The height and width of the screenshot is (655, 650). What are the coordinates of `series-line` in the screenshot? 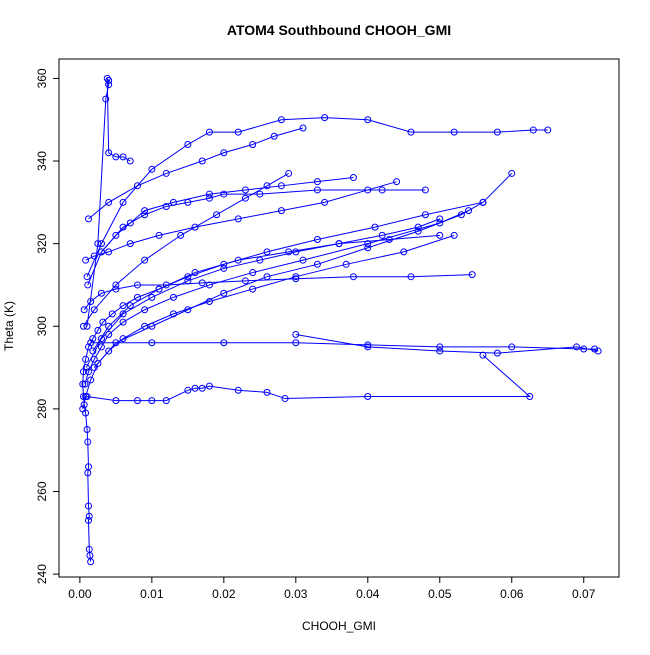 It's located at (278, 292).